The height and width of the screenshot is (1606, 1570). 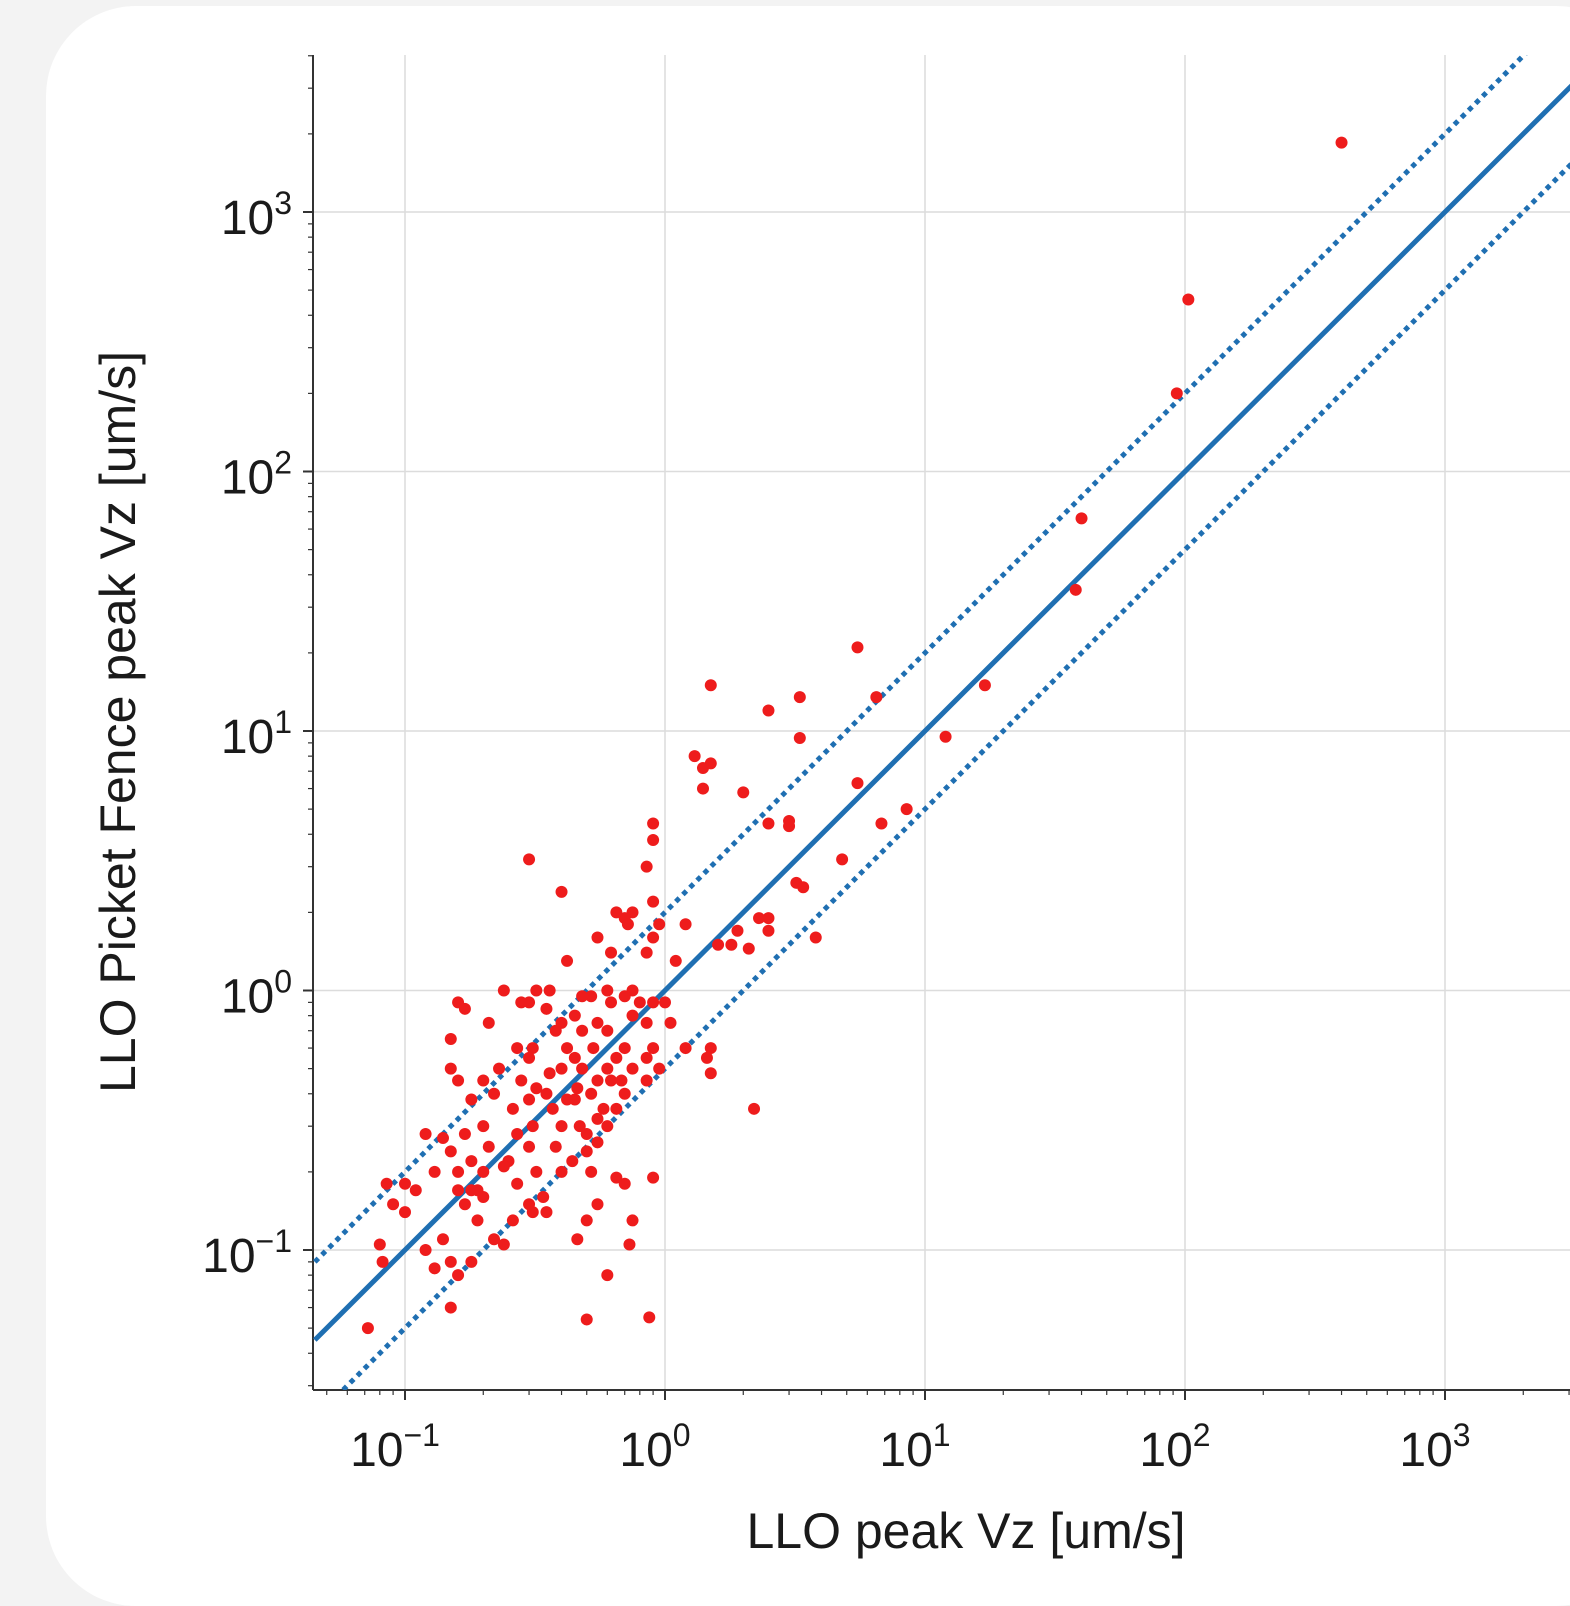 I want to click on y-tick-label: 10⁻¹, so click(x=247, y=1253).